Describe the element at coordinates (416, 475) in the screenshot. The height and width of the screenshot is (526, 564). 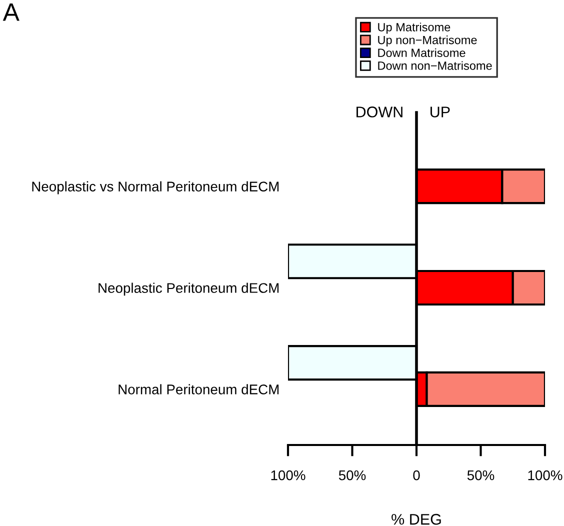
I see `x-tick-label: 0` at that location.